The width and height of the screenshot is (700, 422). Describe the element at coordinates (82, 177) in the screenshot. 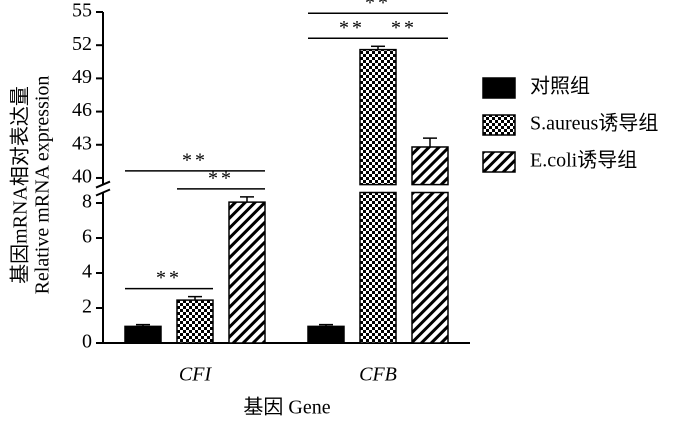

I see `y-tick-label: 40` at that location.